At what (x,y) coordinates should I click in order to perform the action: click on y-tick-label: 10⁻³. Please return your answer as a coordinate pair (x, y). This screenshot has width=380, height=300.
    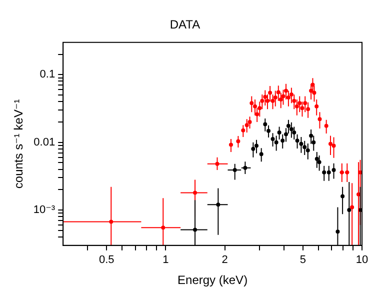
    Looking at the image, I should click on (44, 210).